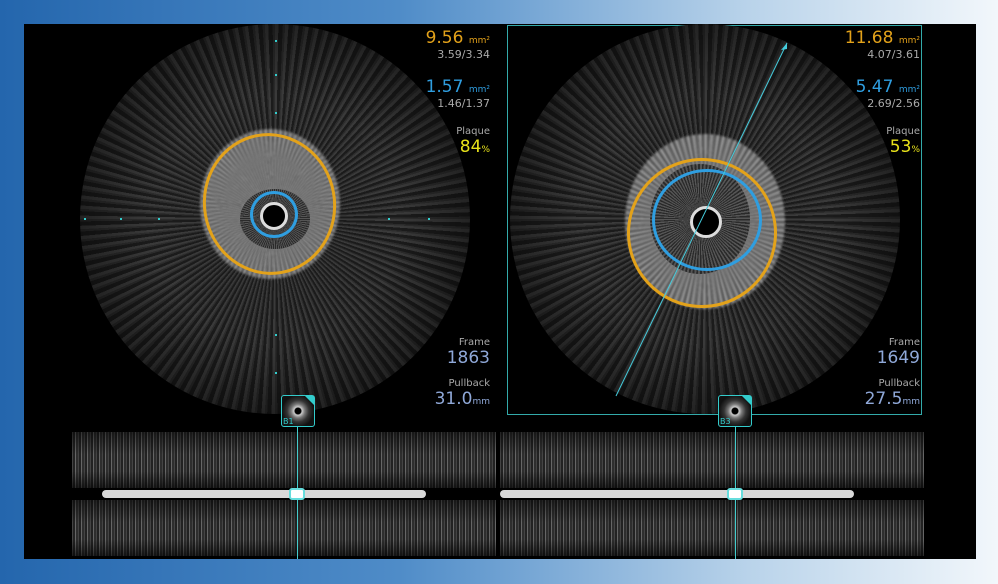  I want to click on frame-marker-left: B1, so click(298, 411).